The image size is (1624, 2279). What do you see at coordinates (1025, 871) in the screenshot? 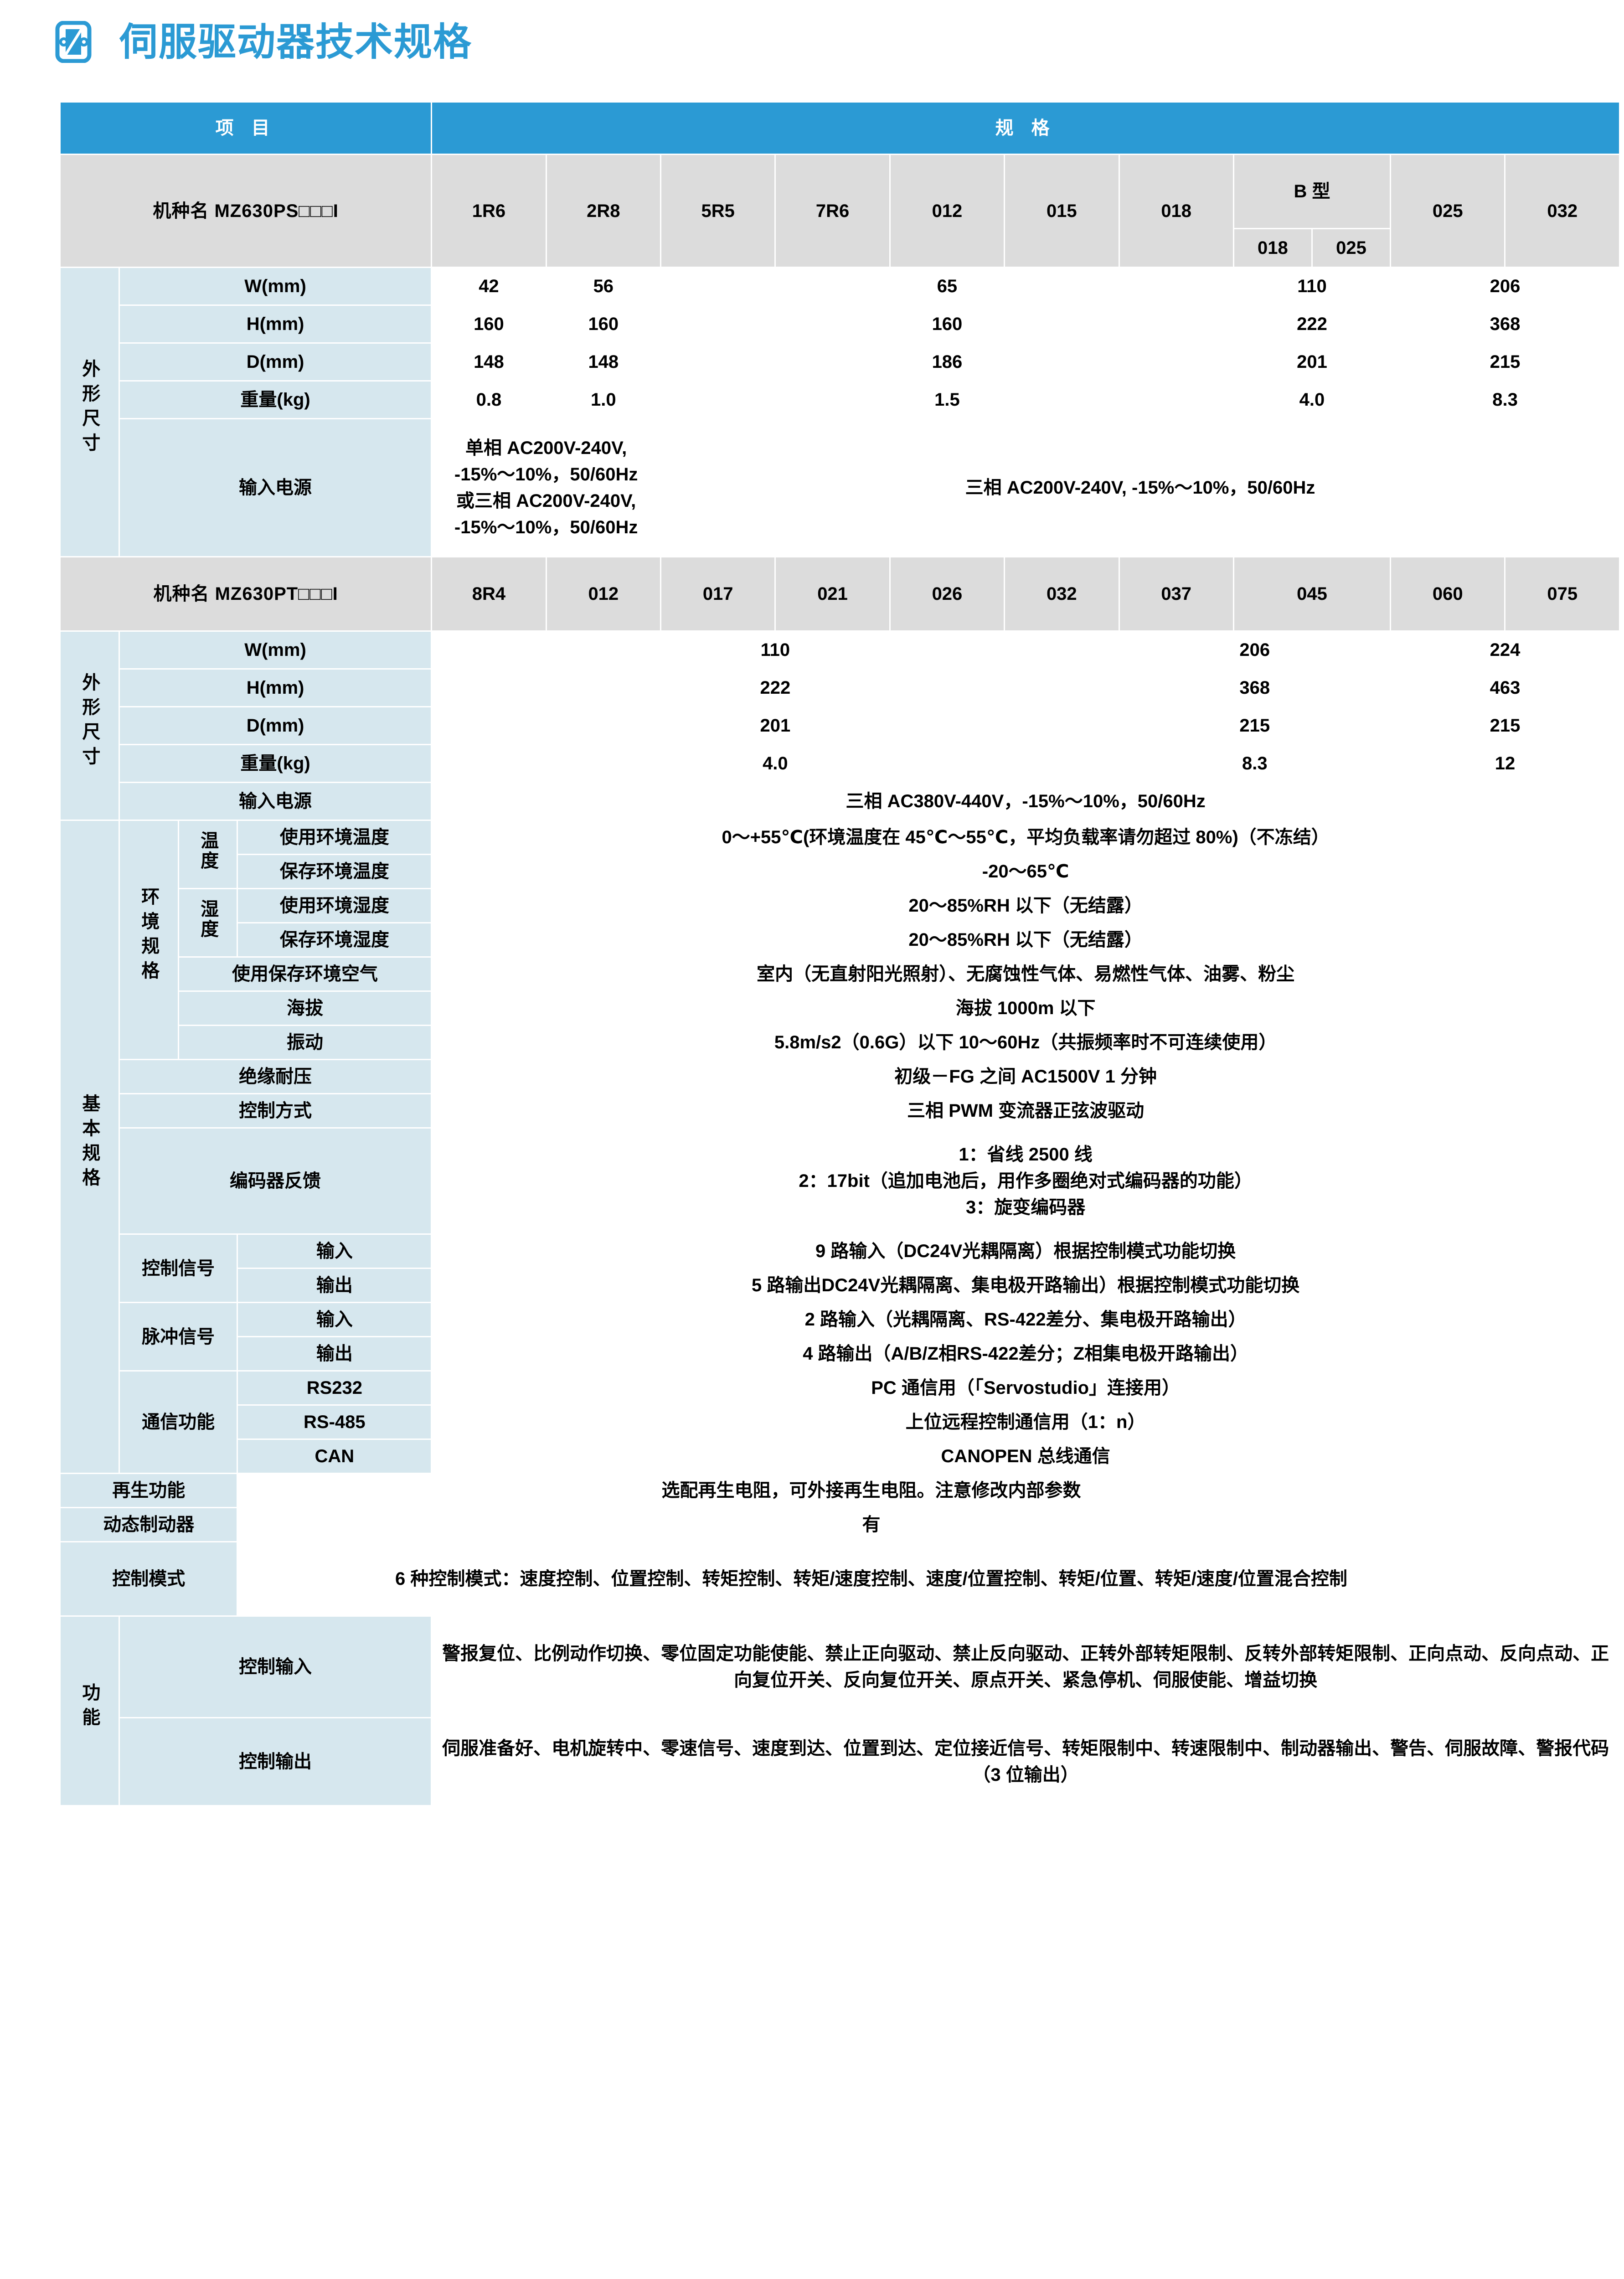
I see `store-temp-value: -20～65℃` at bounding box center [1025, 871].